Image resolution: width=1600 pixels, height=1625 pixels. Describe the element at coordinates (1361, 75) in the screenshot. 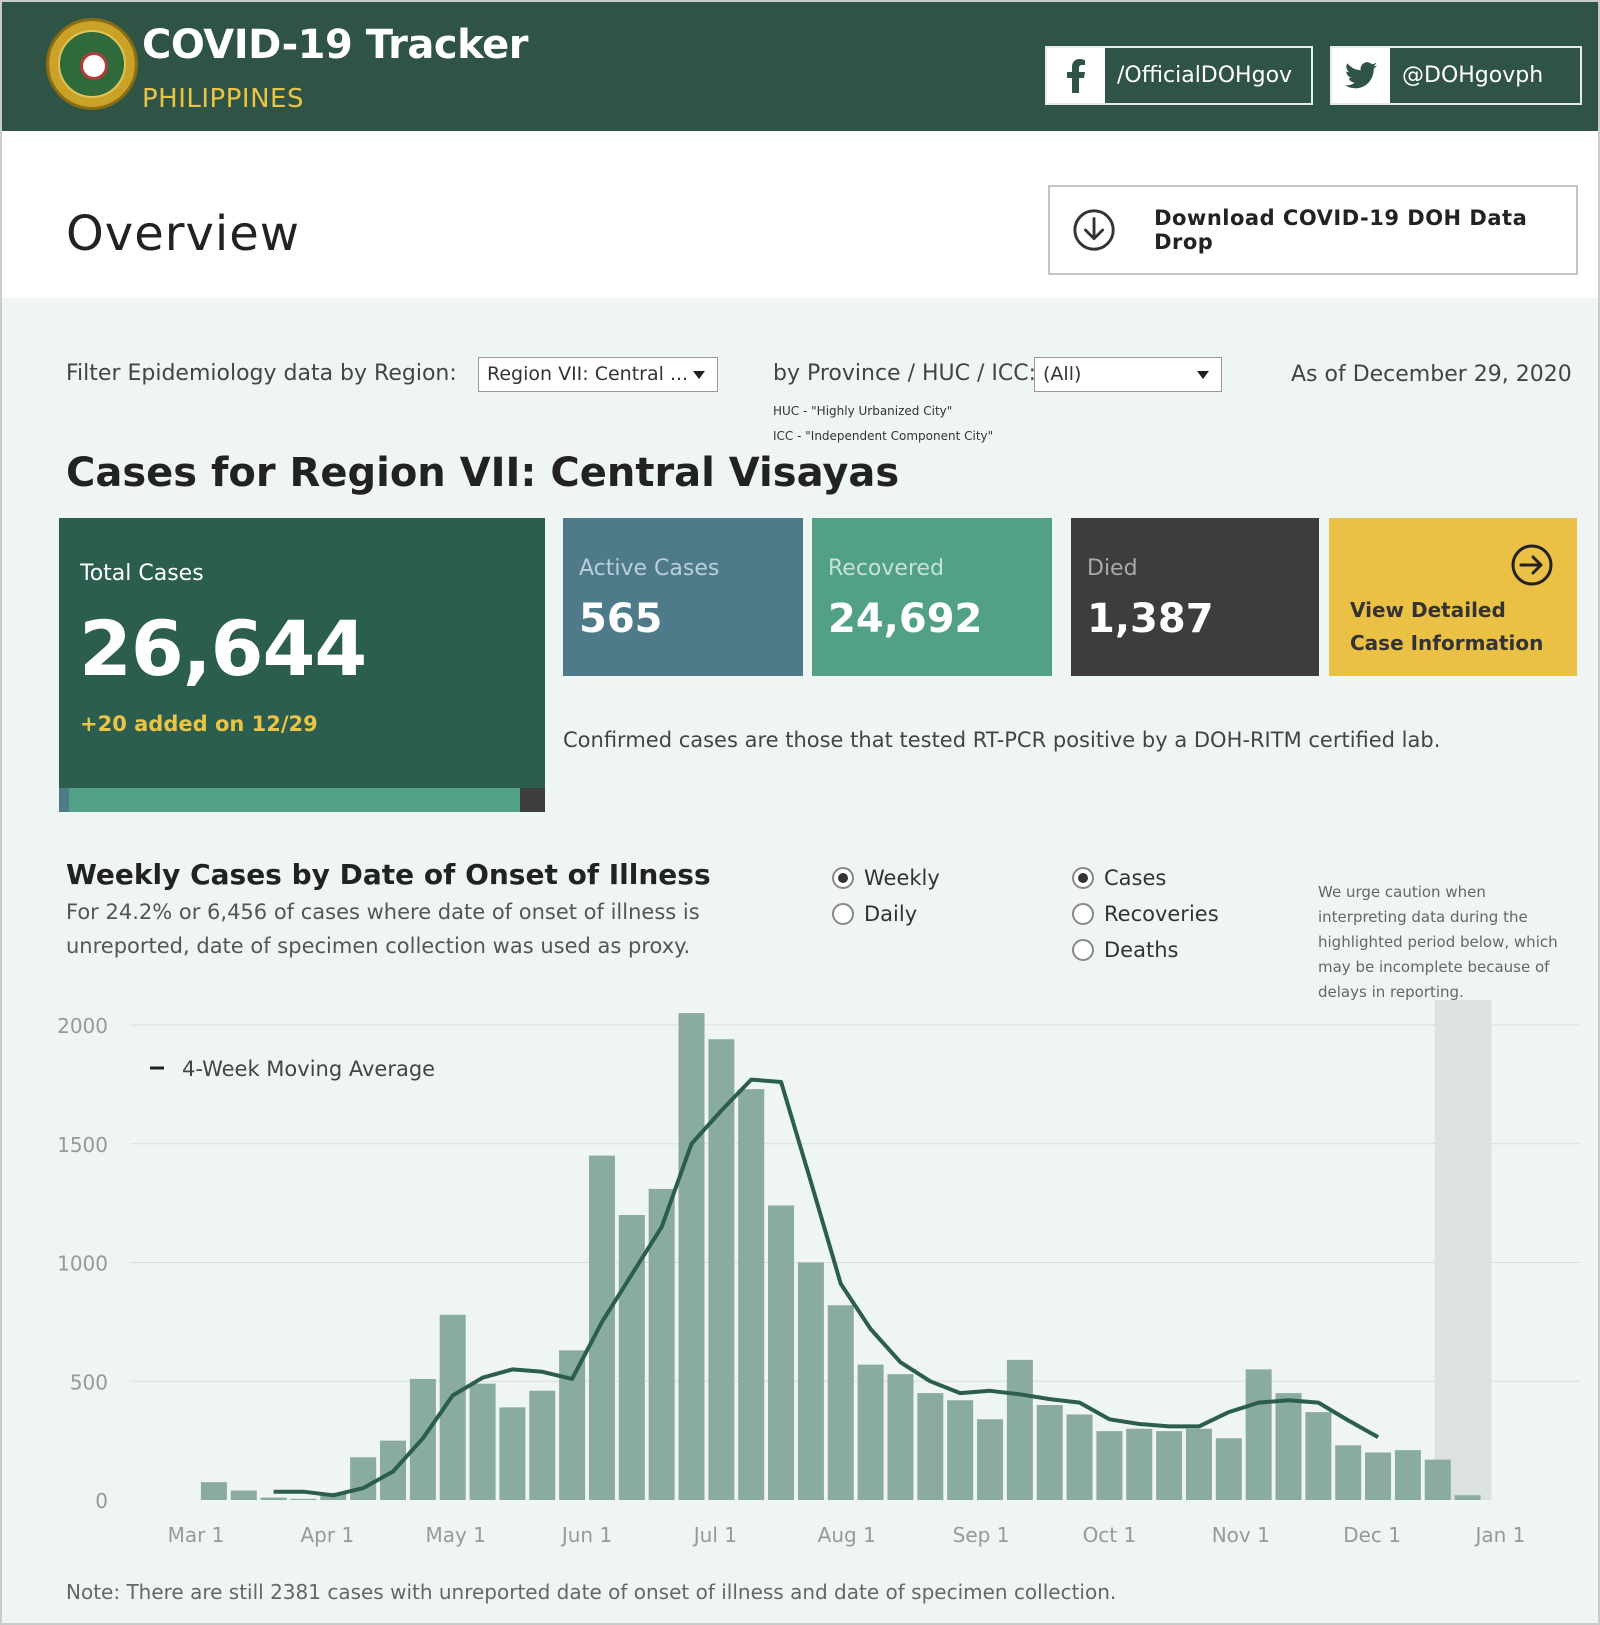

I see `twitter-icon` at that location.